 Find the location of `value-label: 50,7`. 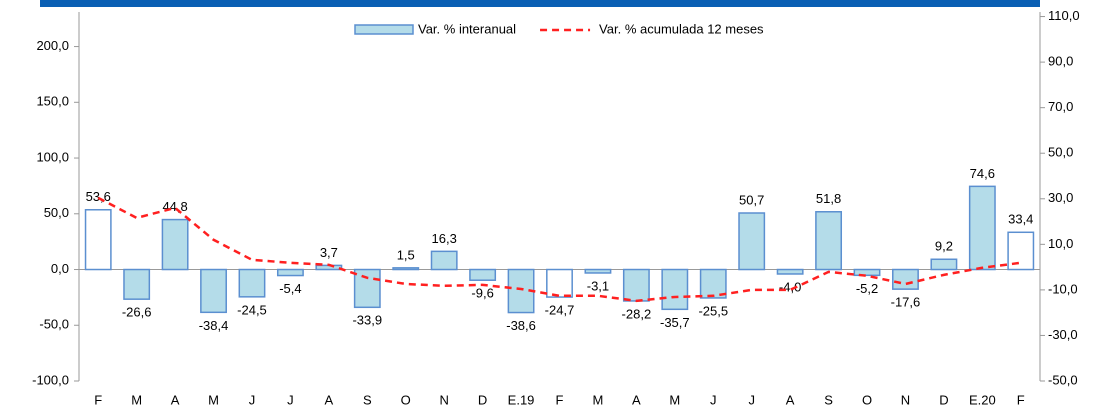

value-label: 50,7 is located at coordinates (751, 199).